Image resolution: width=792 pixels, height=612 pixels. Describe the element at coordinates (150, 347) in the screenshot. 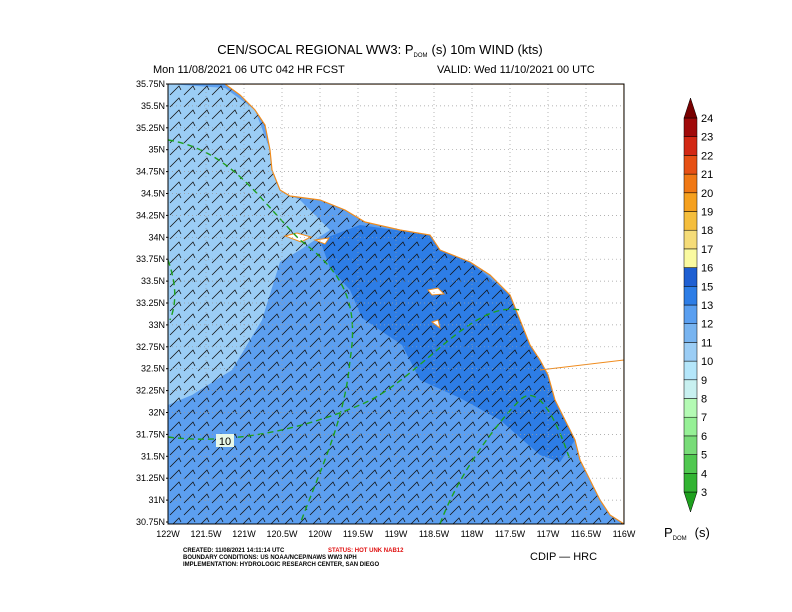

I see `lat-label: 32.75N` at that location.